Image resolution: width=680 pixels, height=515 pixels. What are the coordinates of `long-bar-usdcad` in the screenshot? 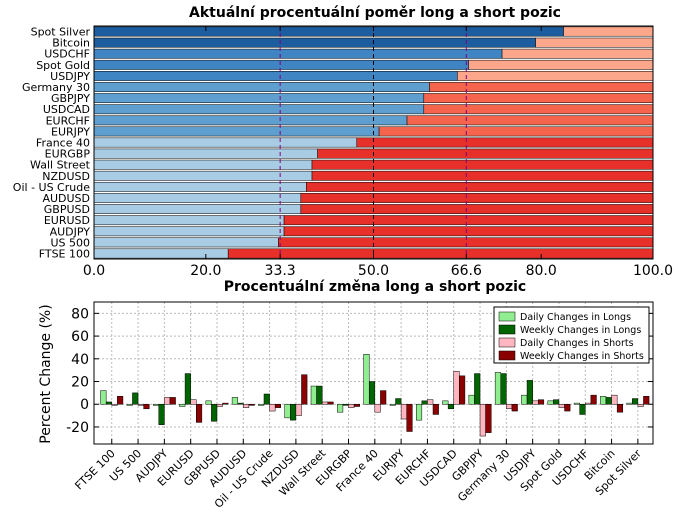 It's located at (259, 109).